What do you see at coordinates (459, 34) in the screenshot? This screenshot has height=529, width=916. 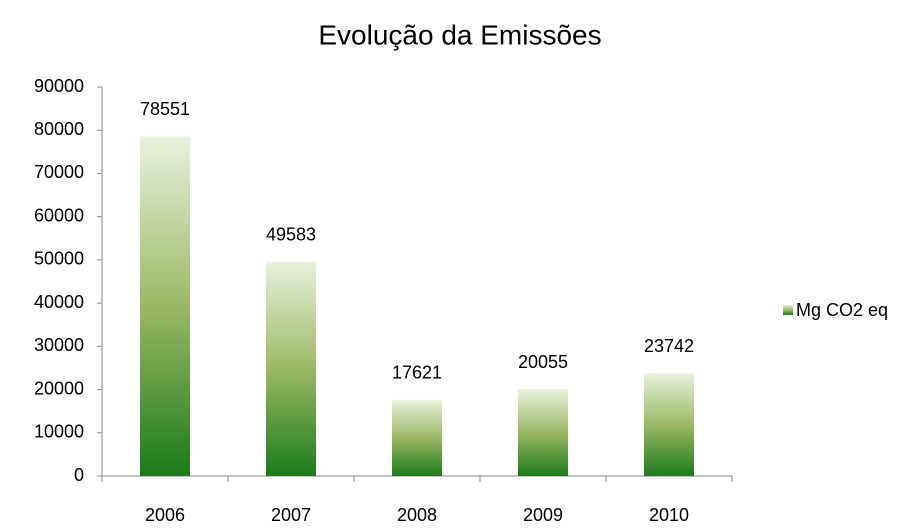 I see `chart-title: Evolução da Emissões` at bounding box center [459, 34].